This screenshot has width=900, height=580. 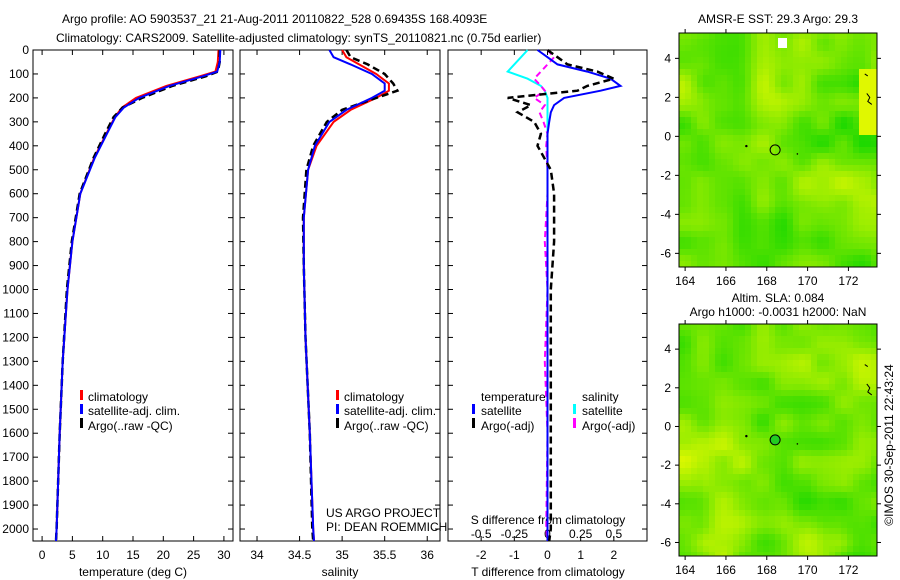 What do you see at coordinates (15, 337) in the screenshot?
I see `y-tick-label: 1200` at bounding box center [15, 337].